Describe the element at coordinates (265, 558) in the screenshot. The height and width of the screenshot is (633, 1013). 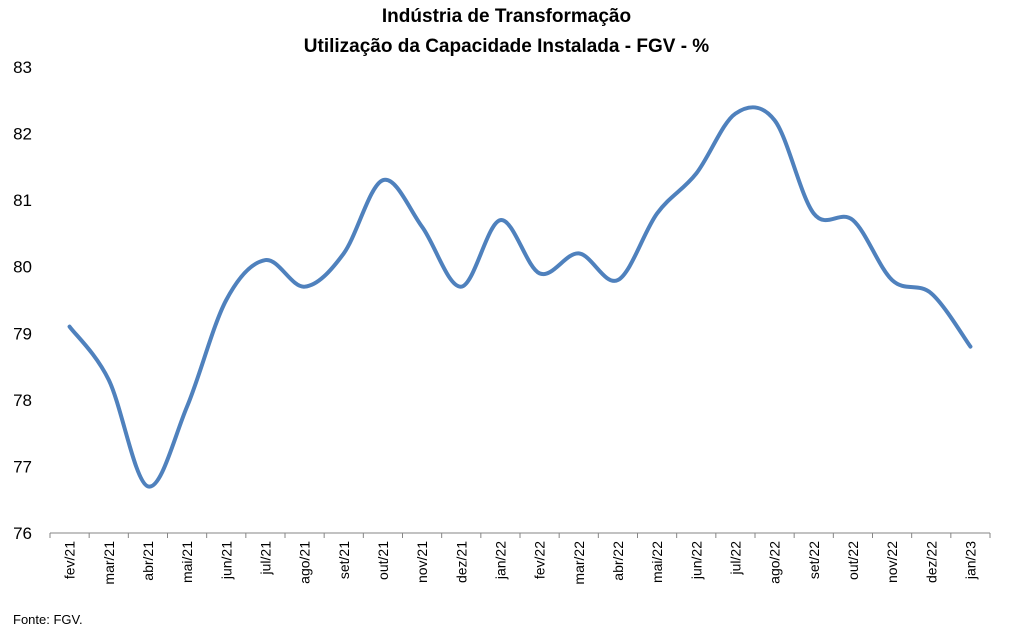
I see `x-tick-label: jul/21` at that location.